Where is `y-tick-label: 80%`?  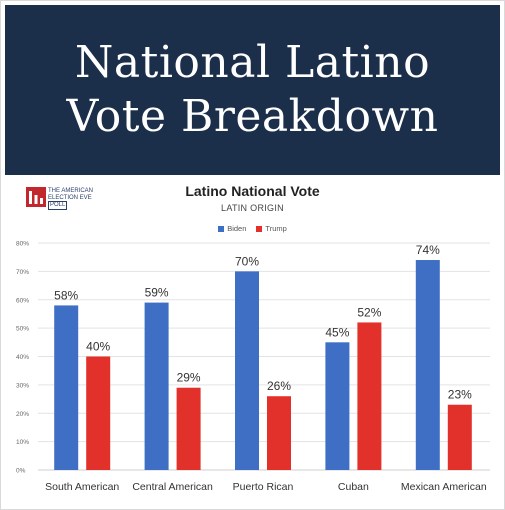
y-tick-label: 80% is located at coordinates (22, 244).